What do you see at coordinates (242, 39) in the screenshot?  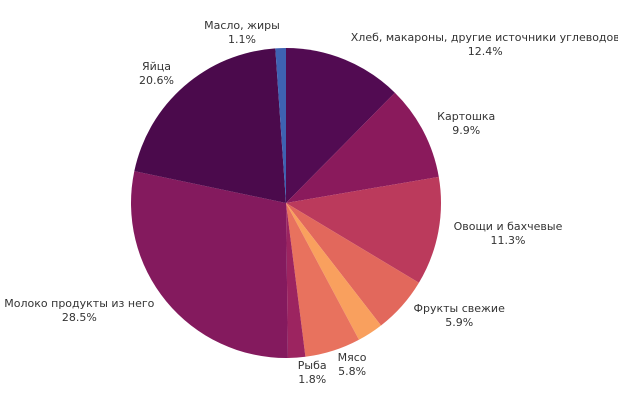 I see `slice-percent: 1.1%` at bounding box center [242, 39].